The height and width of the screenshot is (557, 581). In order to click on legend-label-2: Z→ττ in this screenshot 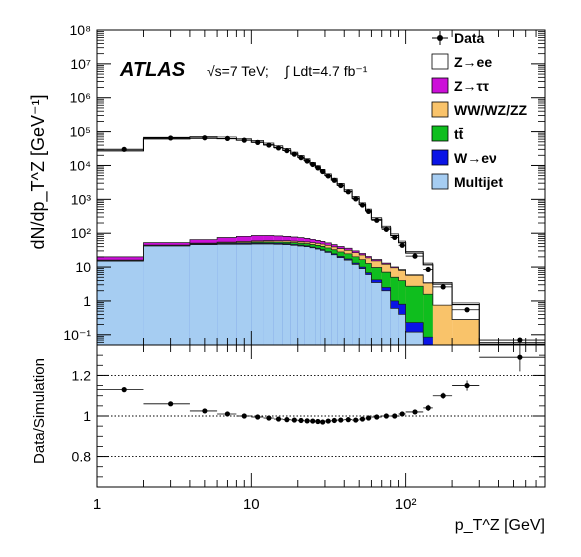, I will do `click(472, 86)`.